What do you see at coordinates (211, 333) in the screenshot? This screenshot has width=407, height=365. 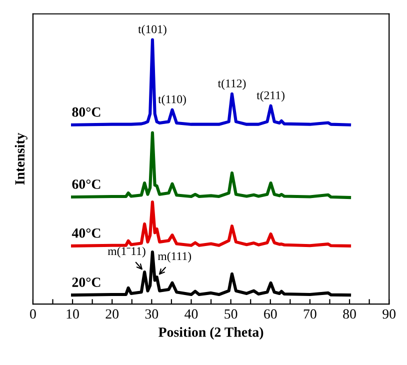 I see `x-axis-title: Position (2 Theta)` at bounding box center [211, 333].